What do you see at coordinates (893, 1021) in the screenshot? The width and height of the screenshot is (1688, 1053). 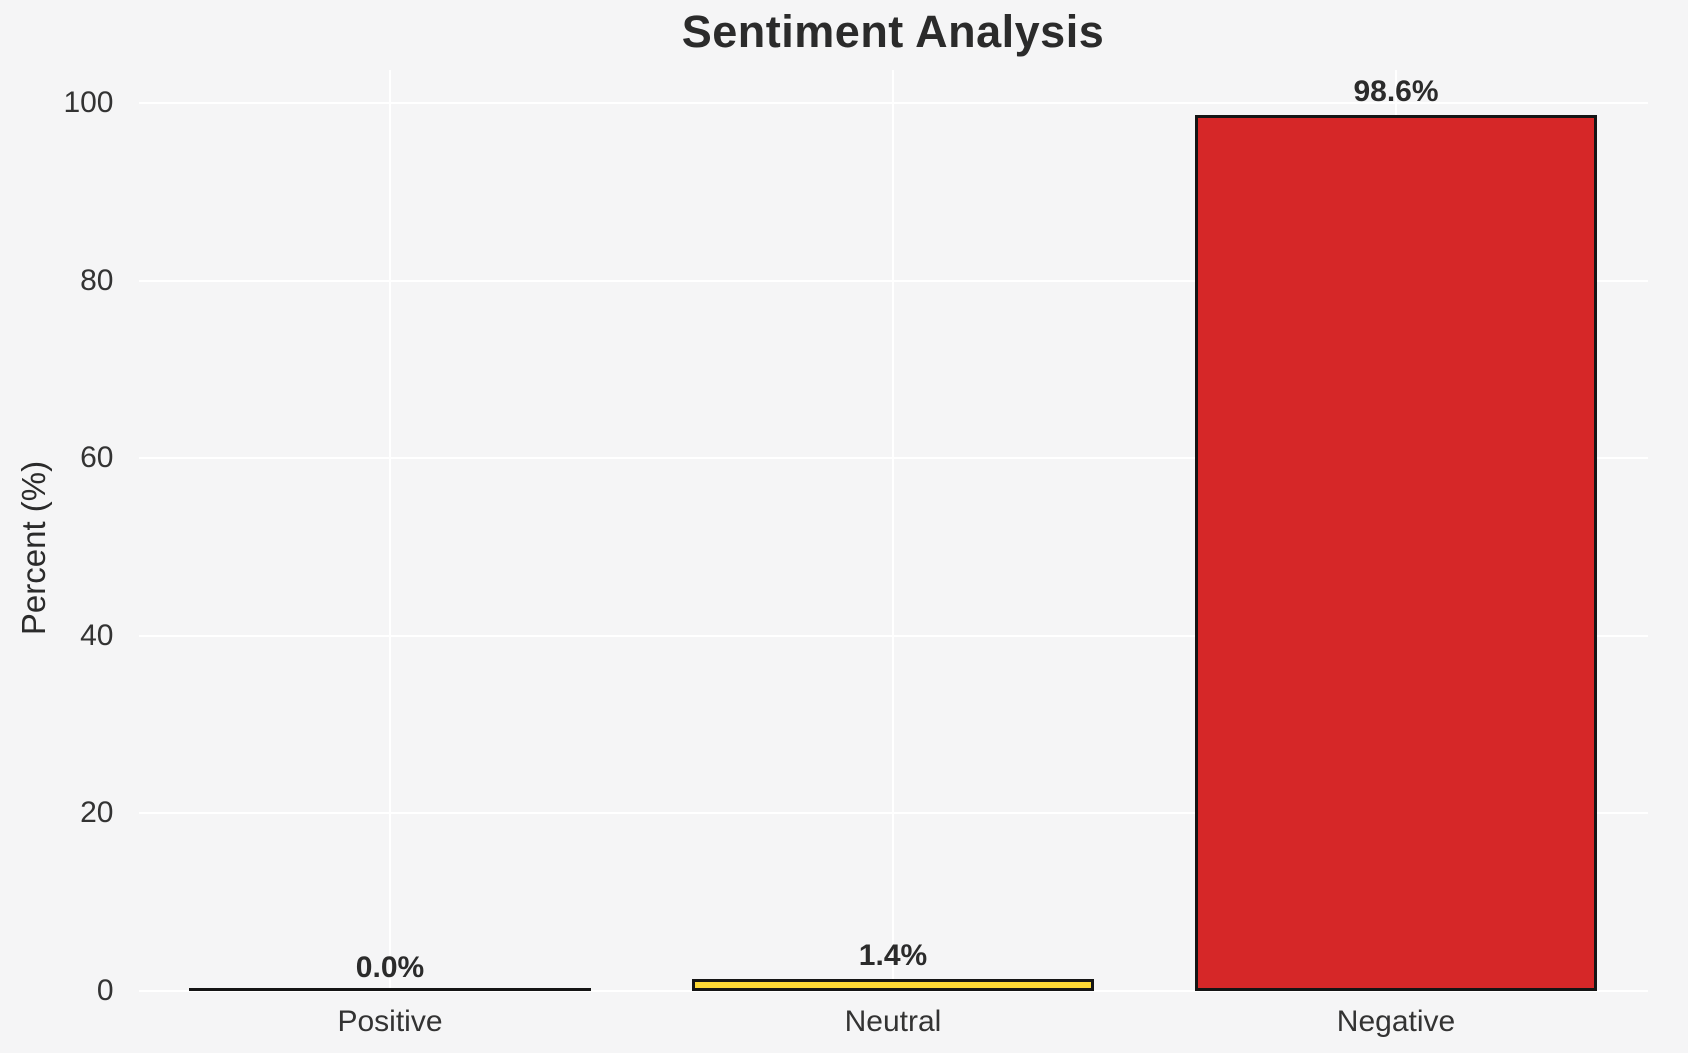 I see `x-category-label: Neutral` at bounding box center [893, 1021].